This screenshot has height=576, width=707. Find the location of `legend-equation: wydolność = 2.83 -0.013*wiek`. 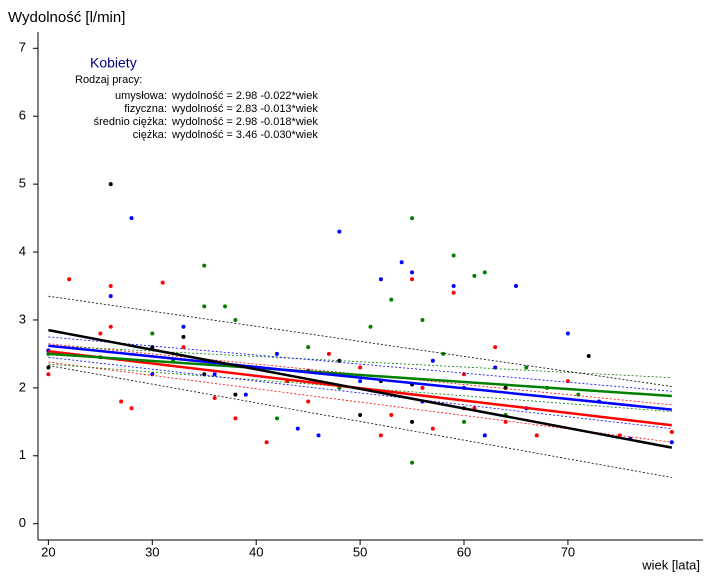

legend-equation: wydolność = 2.83 -0.013*wiek is located at coordinates (244, 109).